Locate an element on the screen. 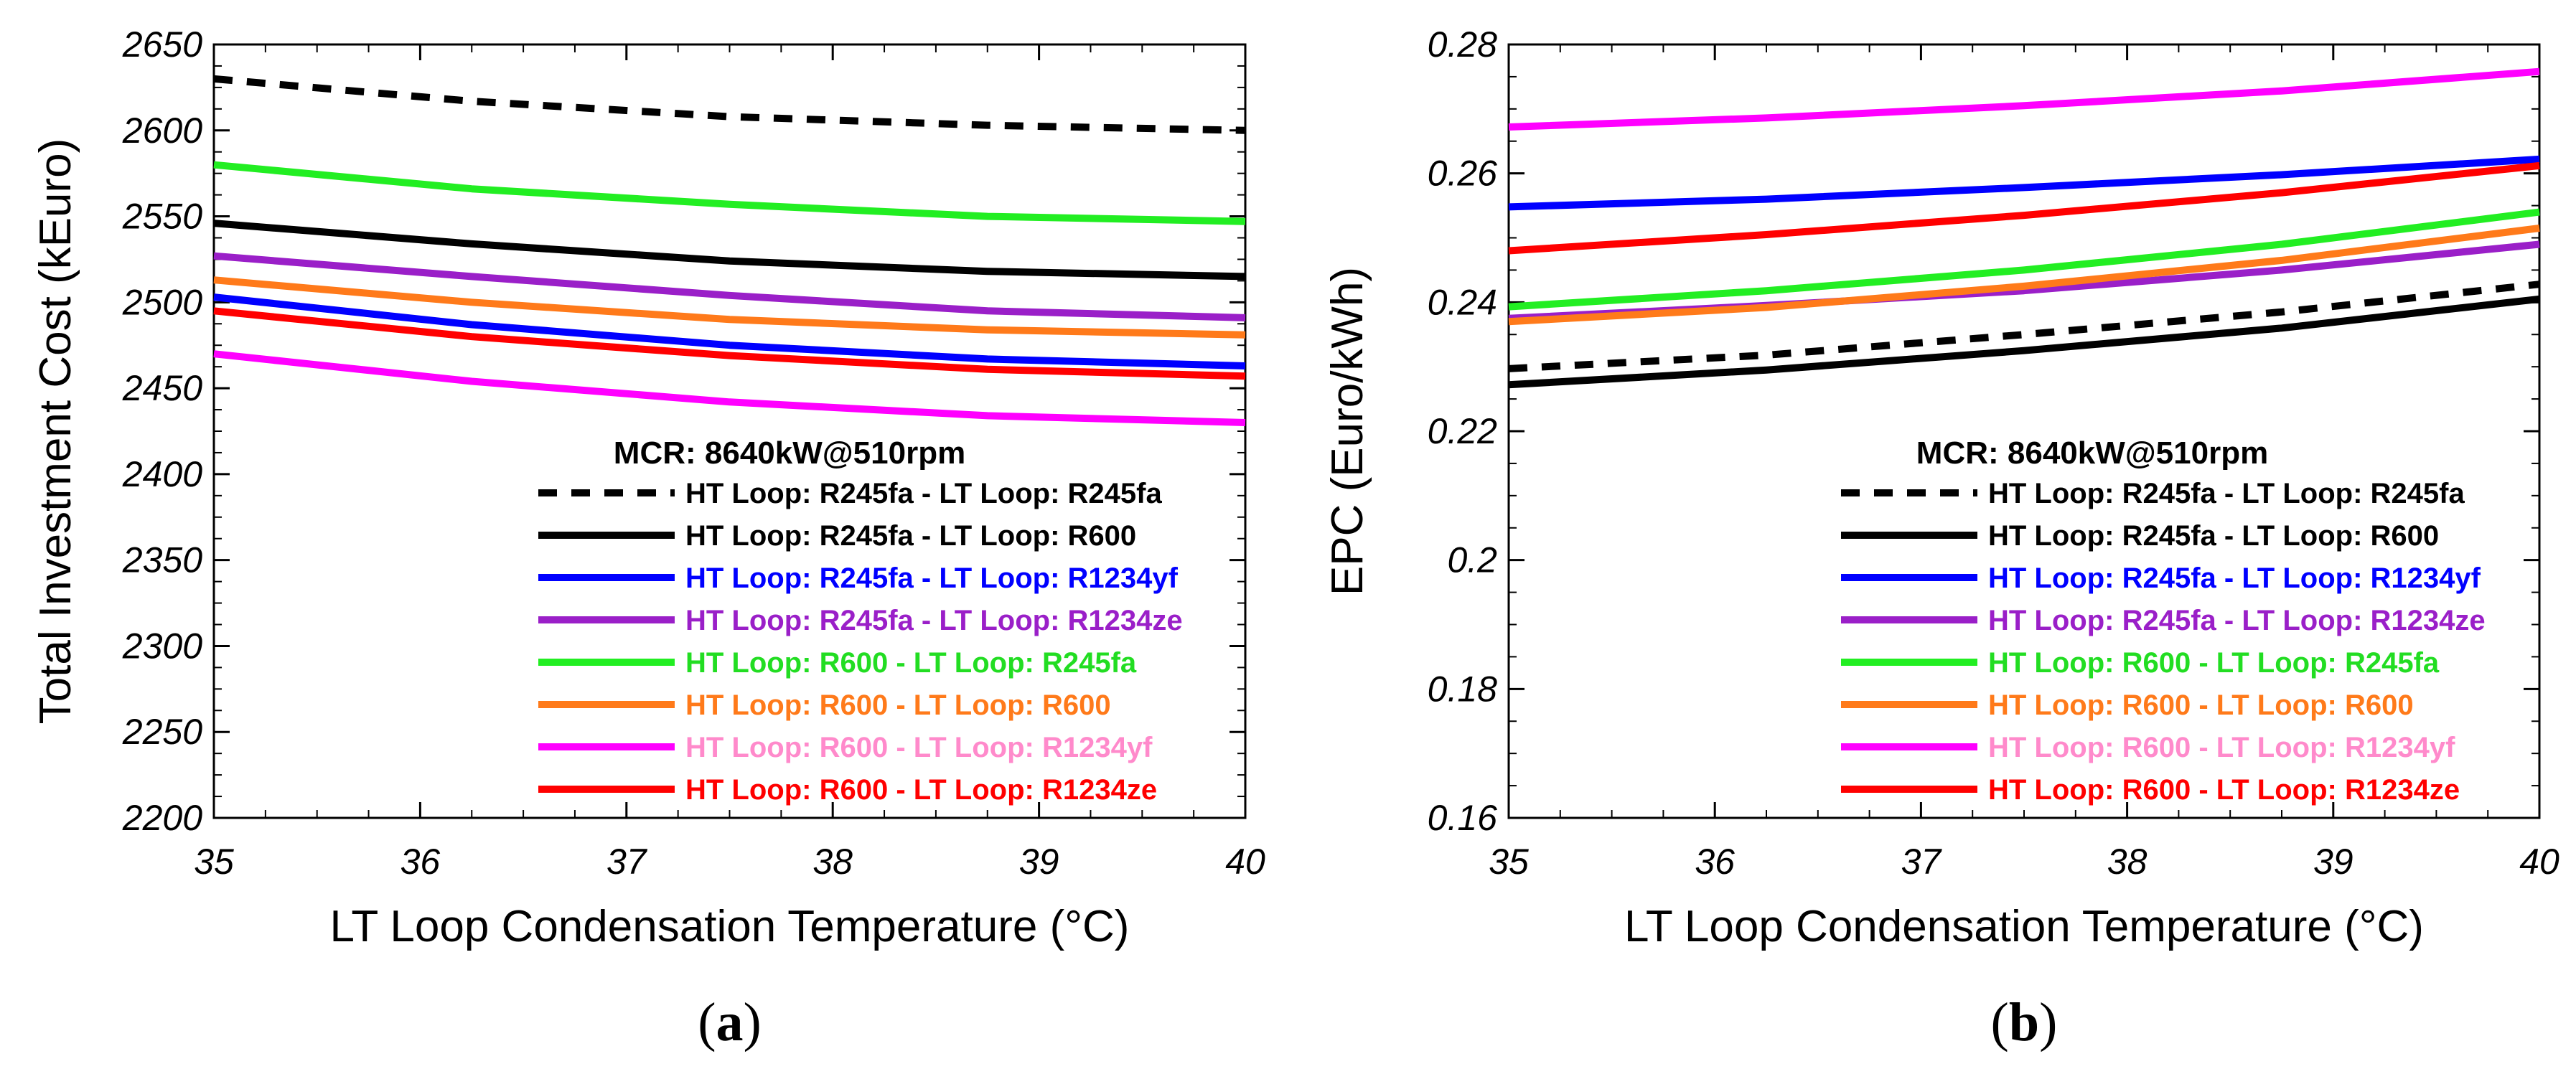 This screenshot has height=1069, width=2576. y-tick-label: 2400 is located at coordinates (162, 474).